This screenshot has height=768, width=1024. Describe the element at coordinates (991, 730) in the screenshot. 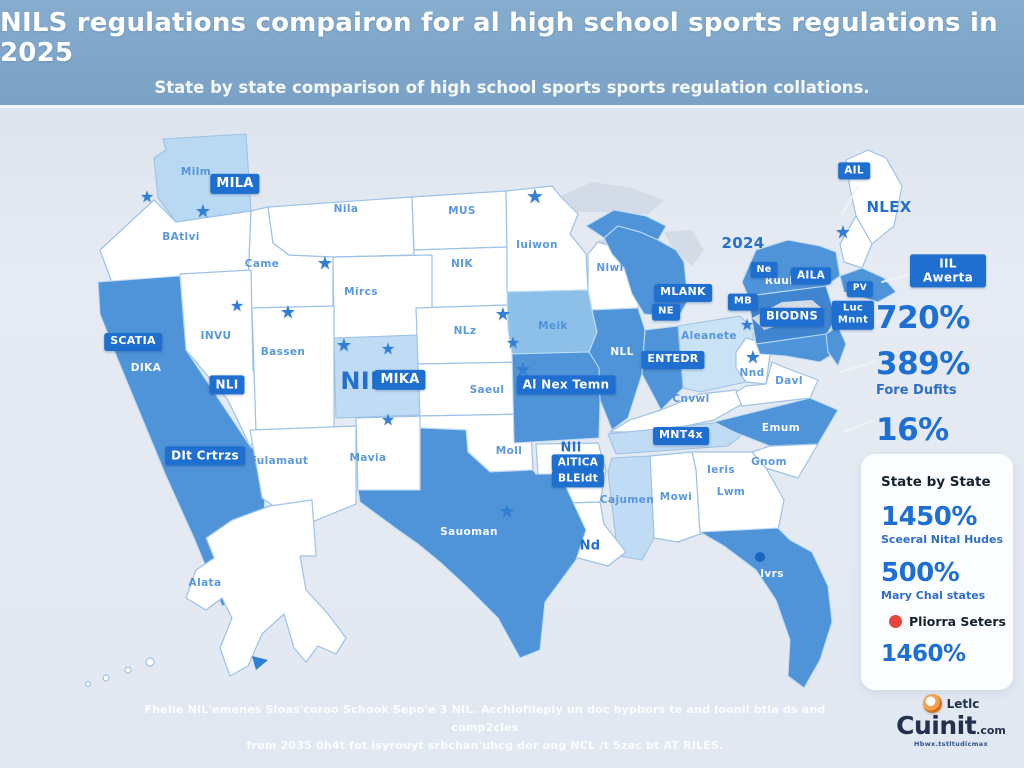

I see `logo-suffix: .com` at that location.